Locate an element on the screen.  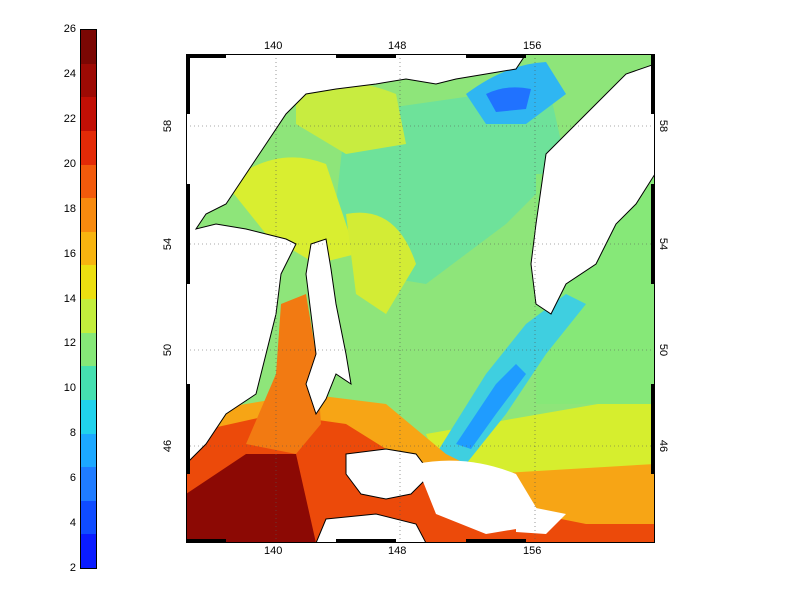
latitude-label-left: 50 is located at coordinates (168, 350).